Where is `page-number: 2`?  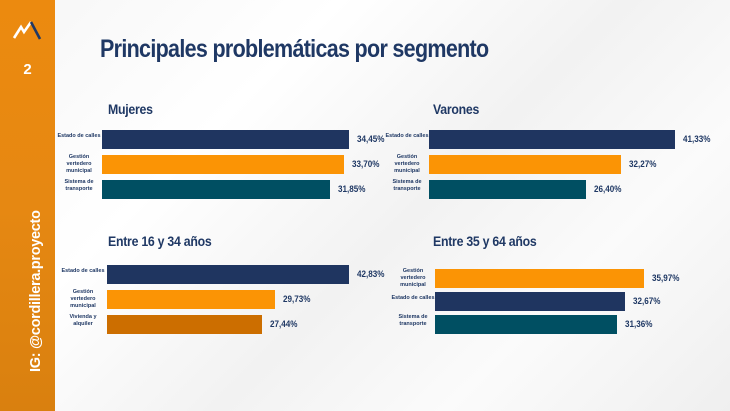 page-number: 2 is located at coordinates (27, 69).